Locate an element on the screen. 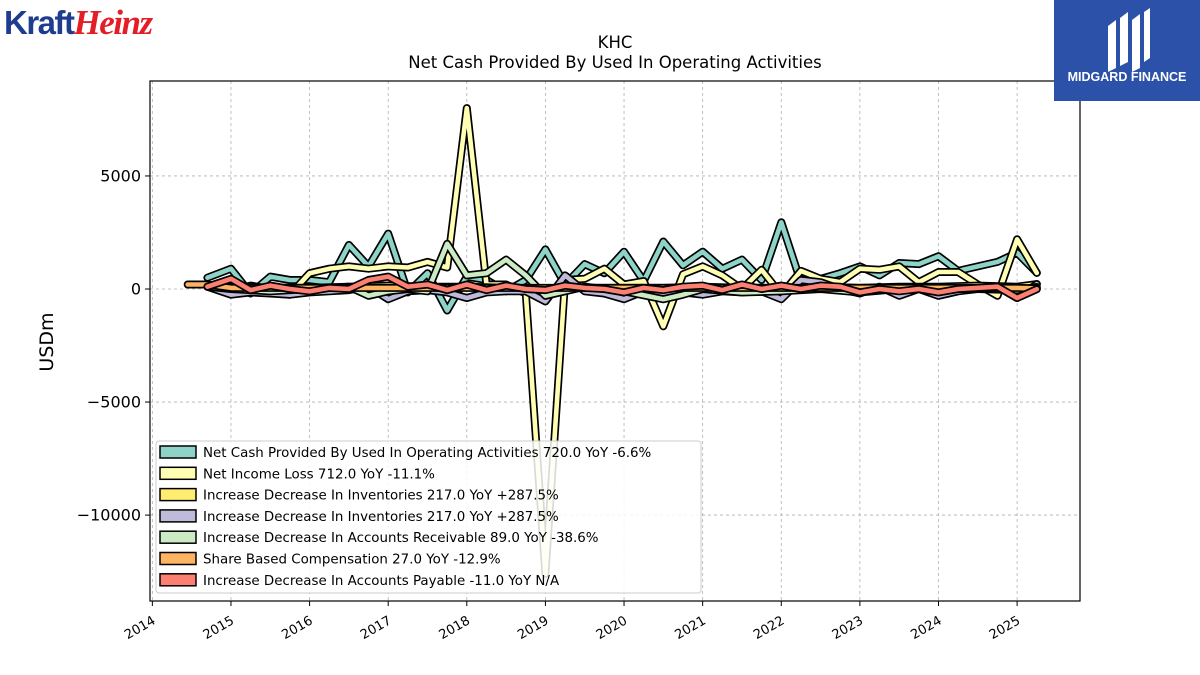 This screenshot has width=1200, height=675. midgard-finance-logo: MIDGARD FINANCE is located at coordinates (1127, 50).